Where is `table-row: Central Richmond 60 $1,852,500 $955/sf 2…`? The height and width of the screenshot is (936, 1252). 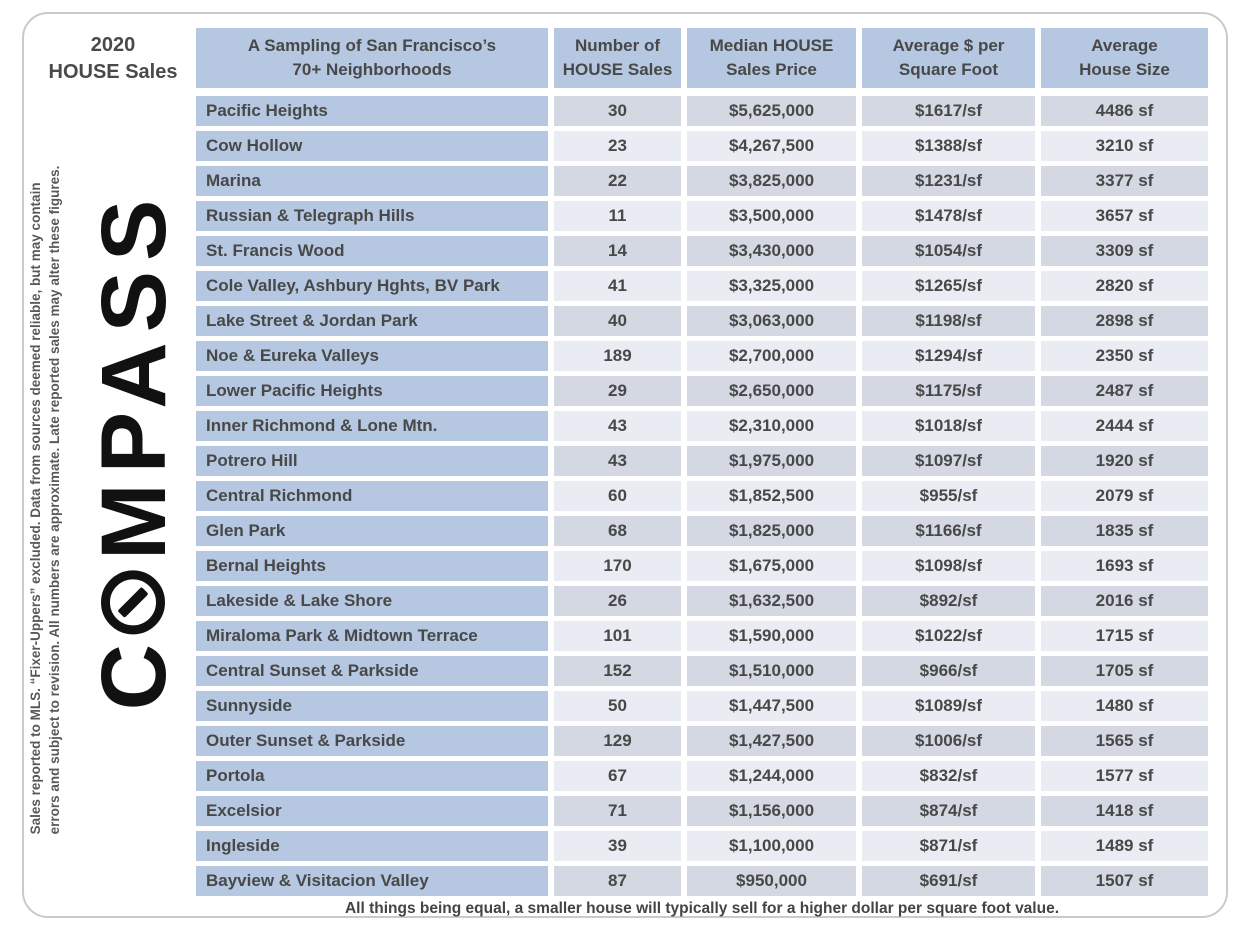
table-row: Central Richmond 60 $1,852,500 $955/sf 2… is located at coordinates (702, 496).